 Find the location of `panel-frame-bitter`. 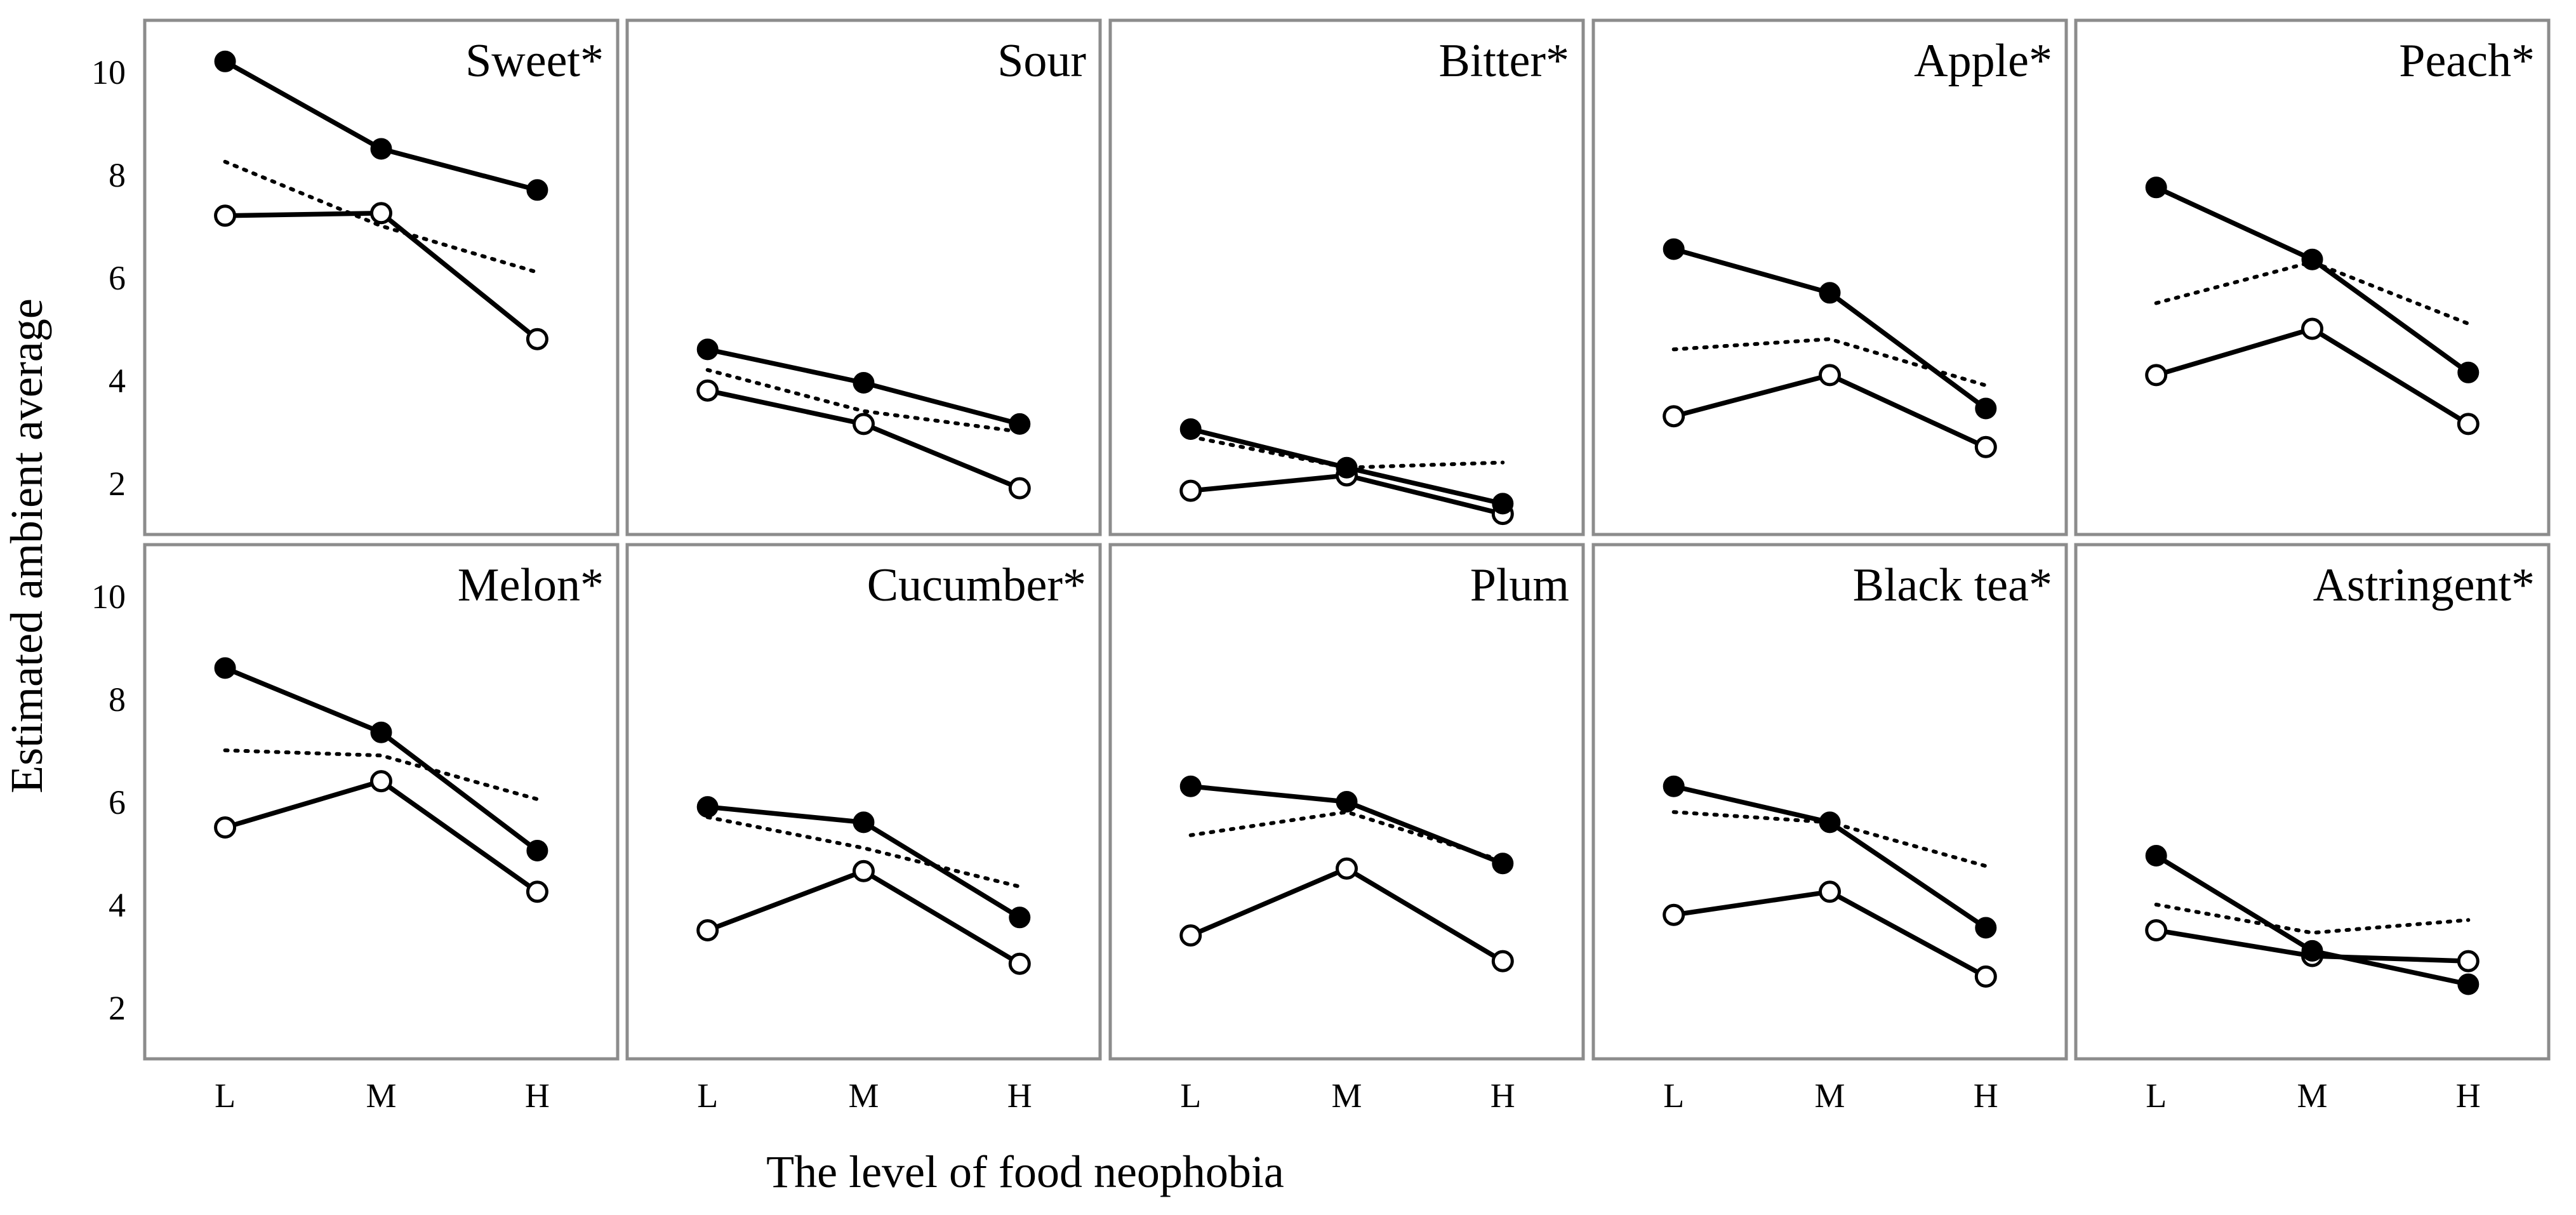

panel-frame-bitter is located at coordinates (1346, 277).